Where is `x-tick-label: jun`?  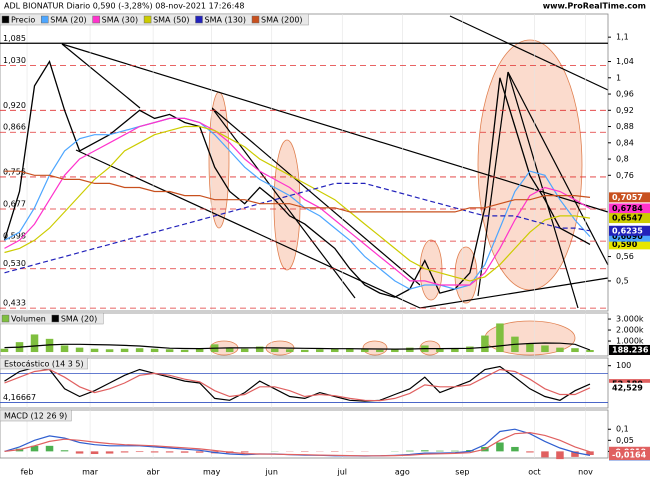 x-tick-label: jun is located at coordinates (271, 472).